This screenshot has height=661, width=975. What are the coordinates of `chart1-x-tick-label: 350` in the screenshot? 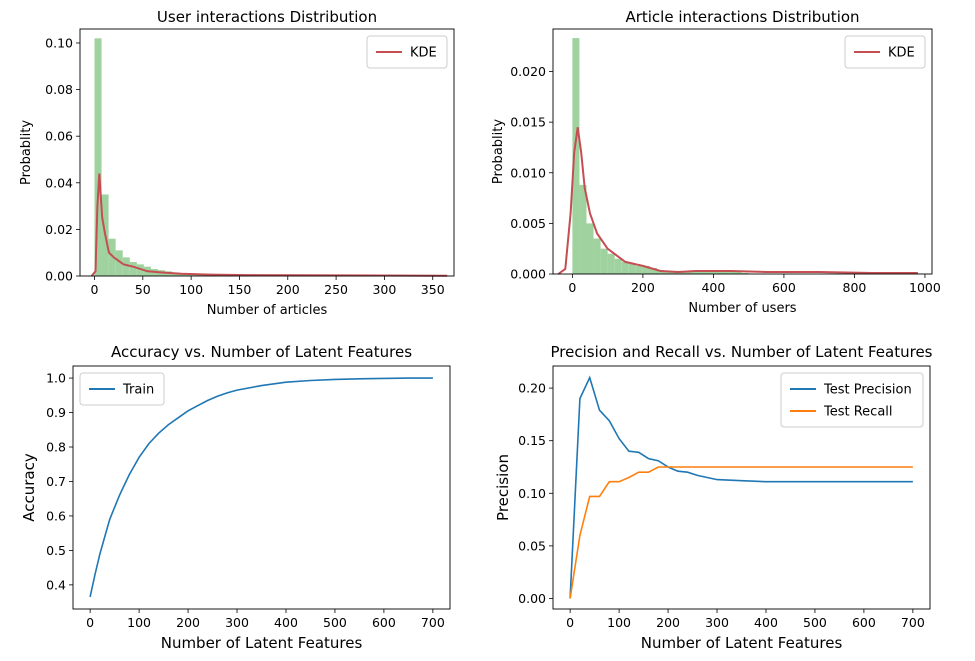 It's located at (433, 289).